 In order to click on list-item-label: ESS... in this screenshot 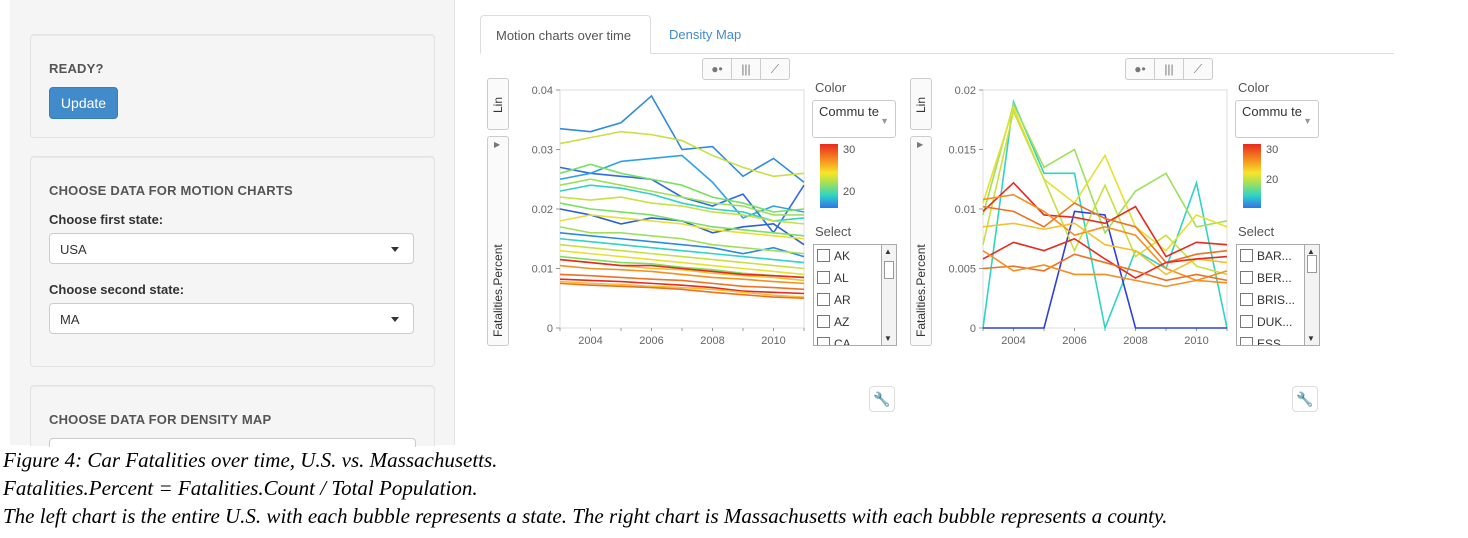, I will do `click(1274, 341)`.